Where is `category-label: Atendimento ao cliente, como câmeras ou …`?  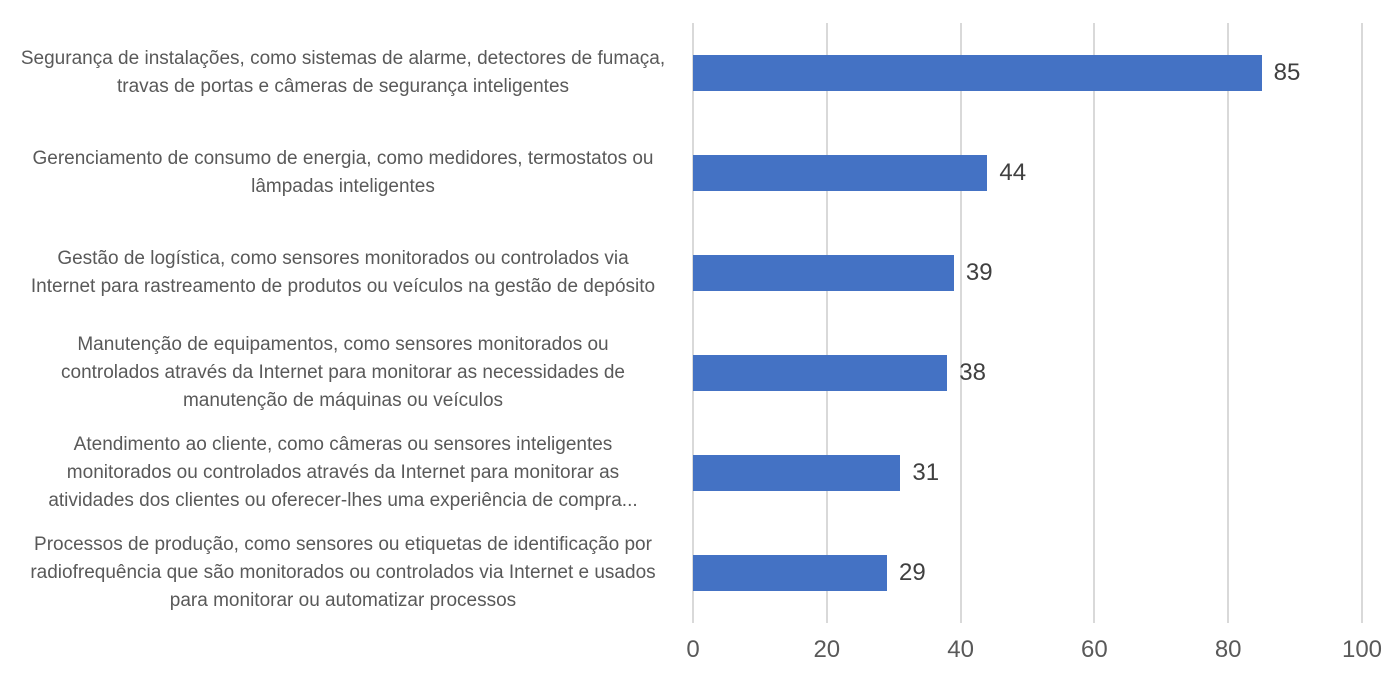 category-label: Atendimento ao cliente, como câmeras ou … is located at coordinates (343, 472).